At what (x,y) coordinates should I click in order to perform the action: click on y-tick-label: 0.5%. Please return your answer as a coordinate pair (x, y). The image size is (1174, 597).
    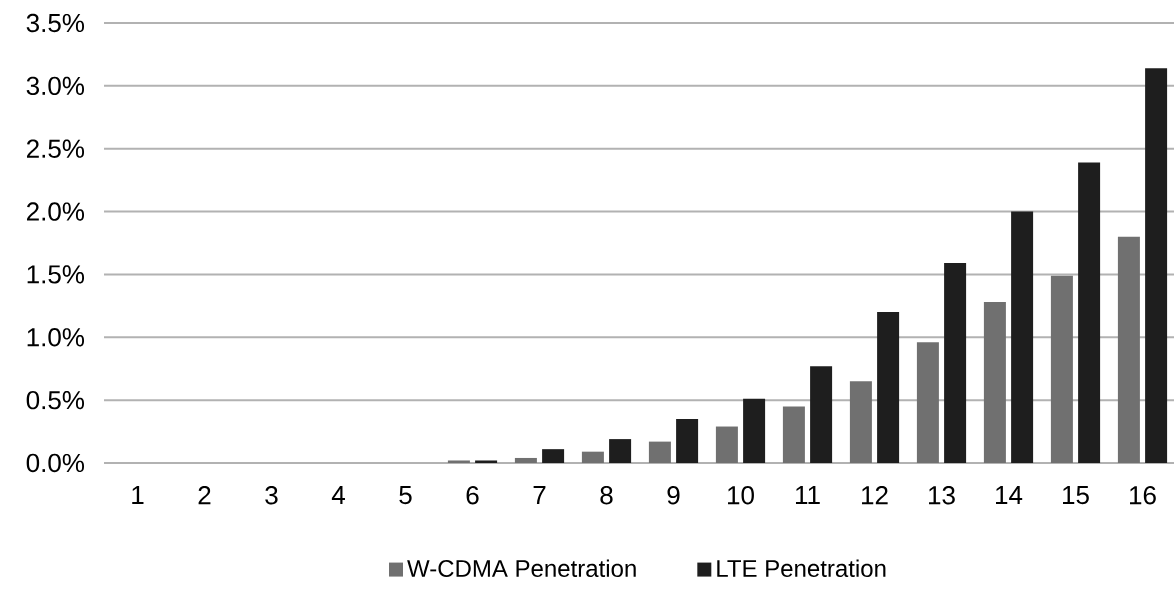
    Looking at the image, I should click on (55, 400).